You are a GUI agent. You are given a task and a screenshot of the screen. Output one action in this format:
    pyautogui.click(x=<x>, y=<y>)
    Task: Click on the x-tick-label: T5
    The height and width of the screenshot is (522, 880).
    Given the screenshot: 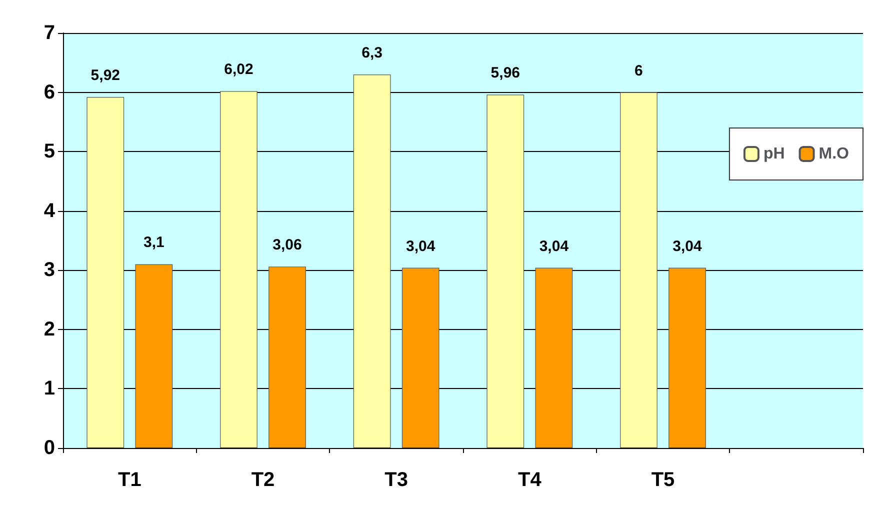 What is the action you would take?
    pyautogui.click(x=663, y=480)
    